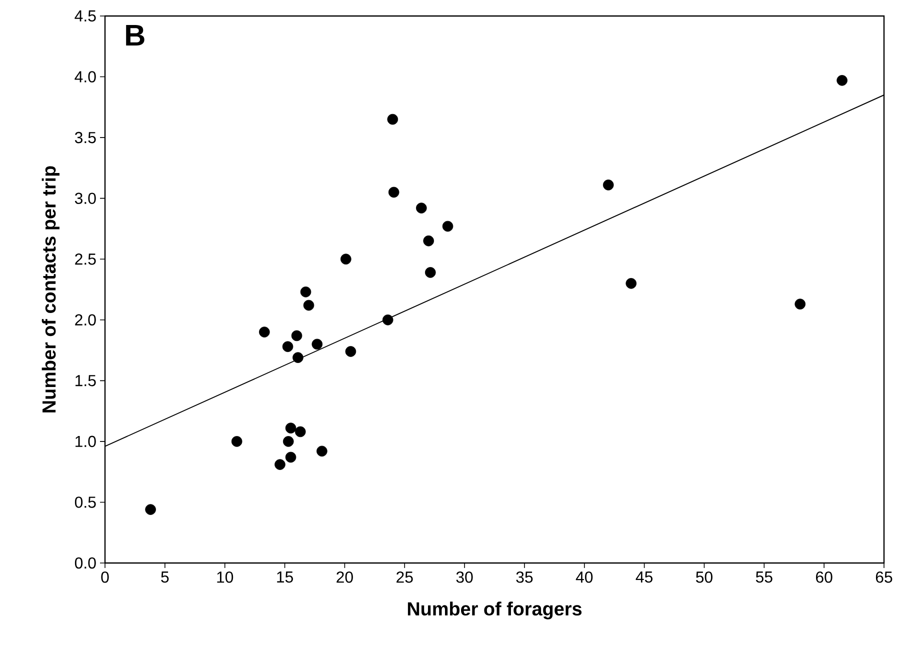 This screenshot has width=903, height=658. Describe the element at coordinates (824, 577) in the screenshot. I see `x-tick-label: 60` at that location.